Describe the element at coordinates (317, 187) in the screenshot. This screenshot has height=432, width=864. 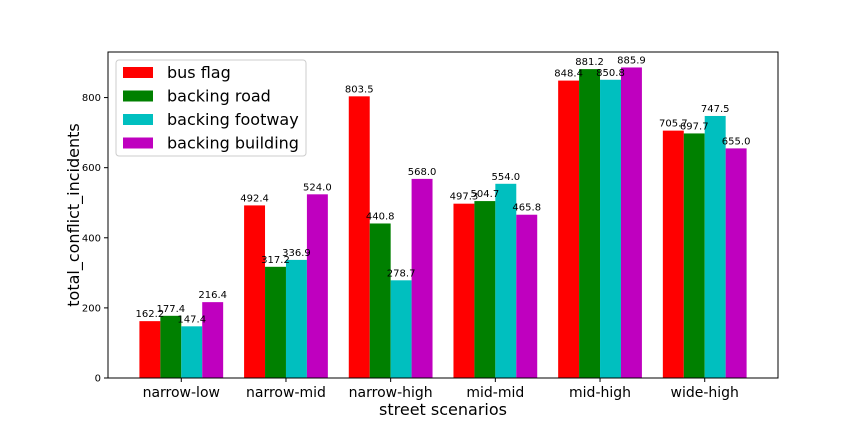
I see `data-label: 524.0` at that location.